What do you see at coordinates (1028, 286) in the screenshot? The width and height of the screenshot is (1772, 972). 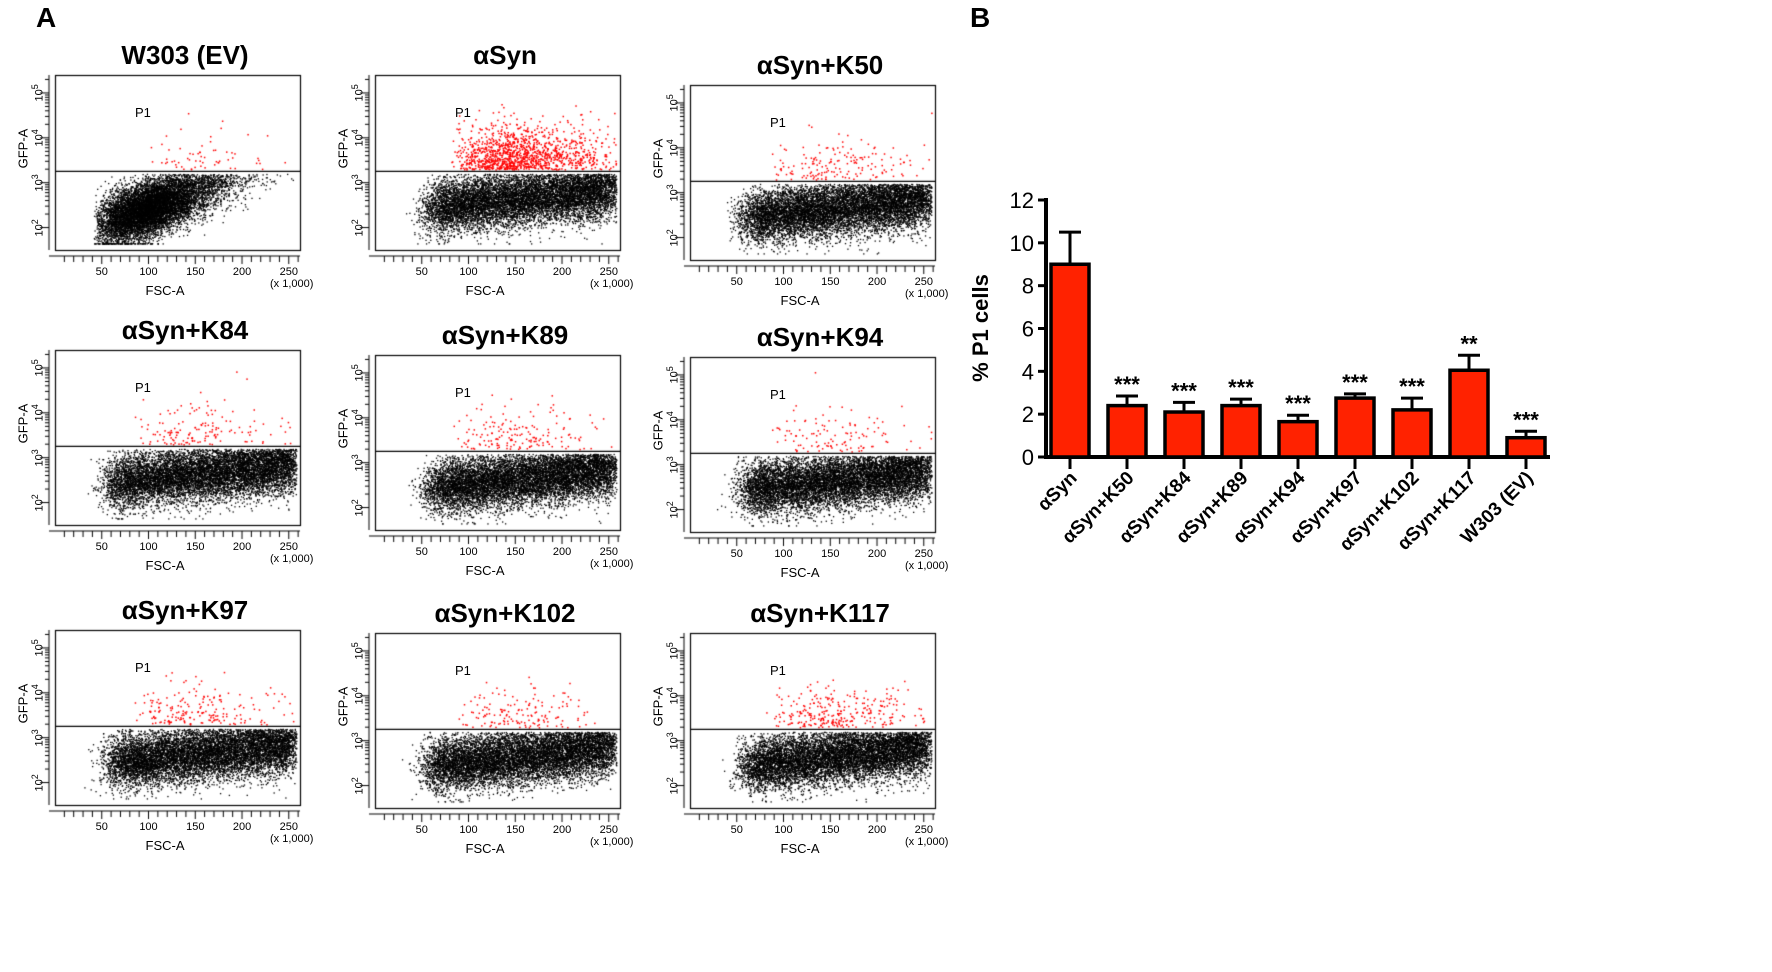 I see `y-tick-label: 8` at bounding box center [1028, 286].